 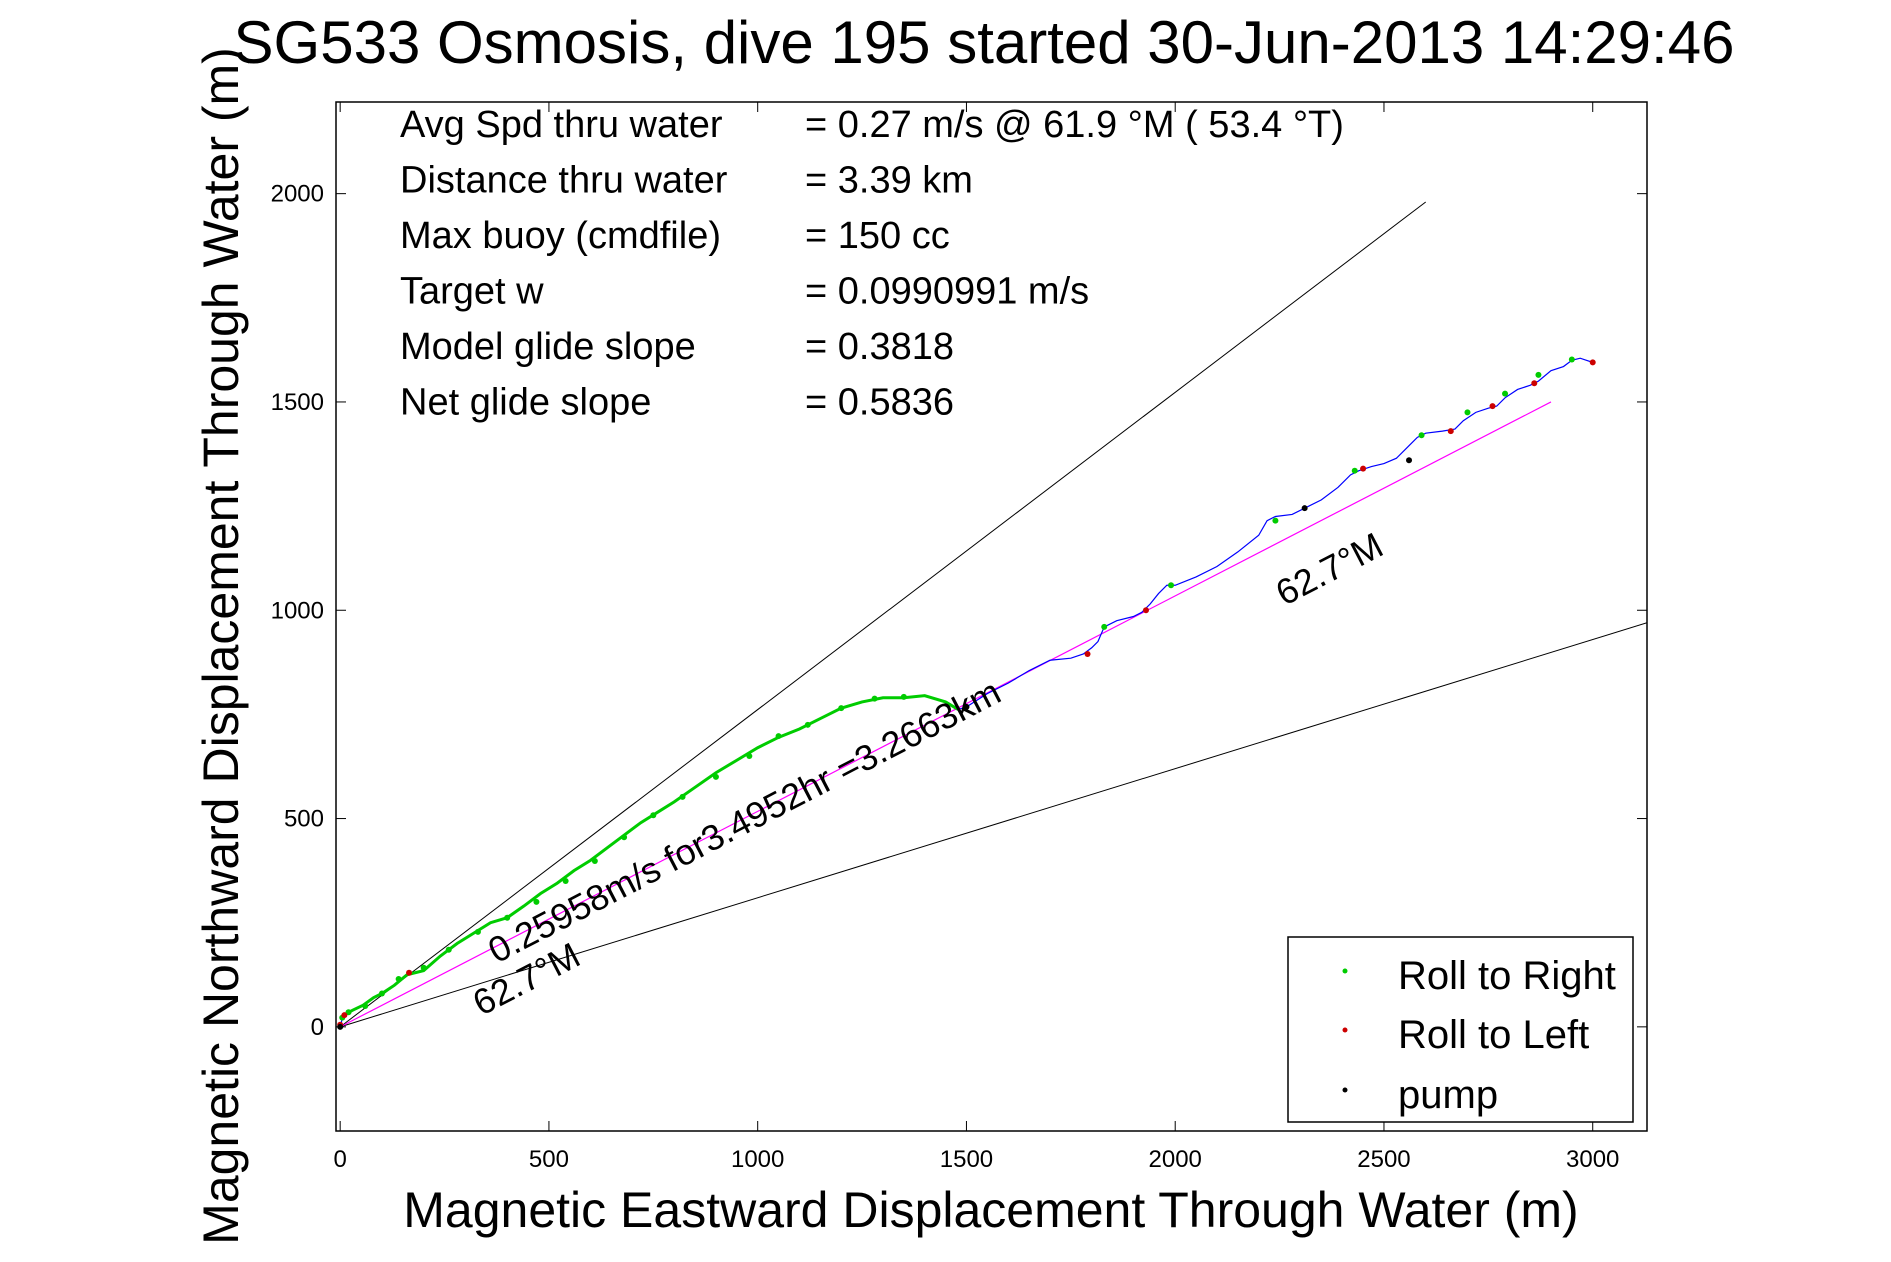 What do you see at coordinates (317, 1027) in the screenshot?
I see `y-tick-label: 0` at bounding box center [317, 1027].